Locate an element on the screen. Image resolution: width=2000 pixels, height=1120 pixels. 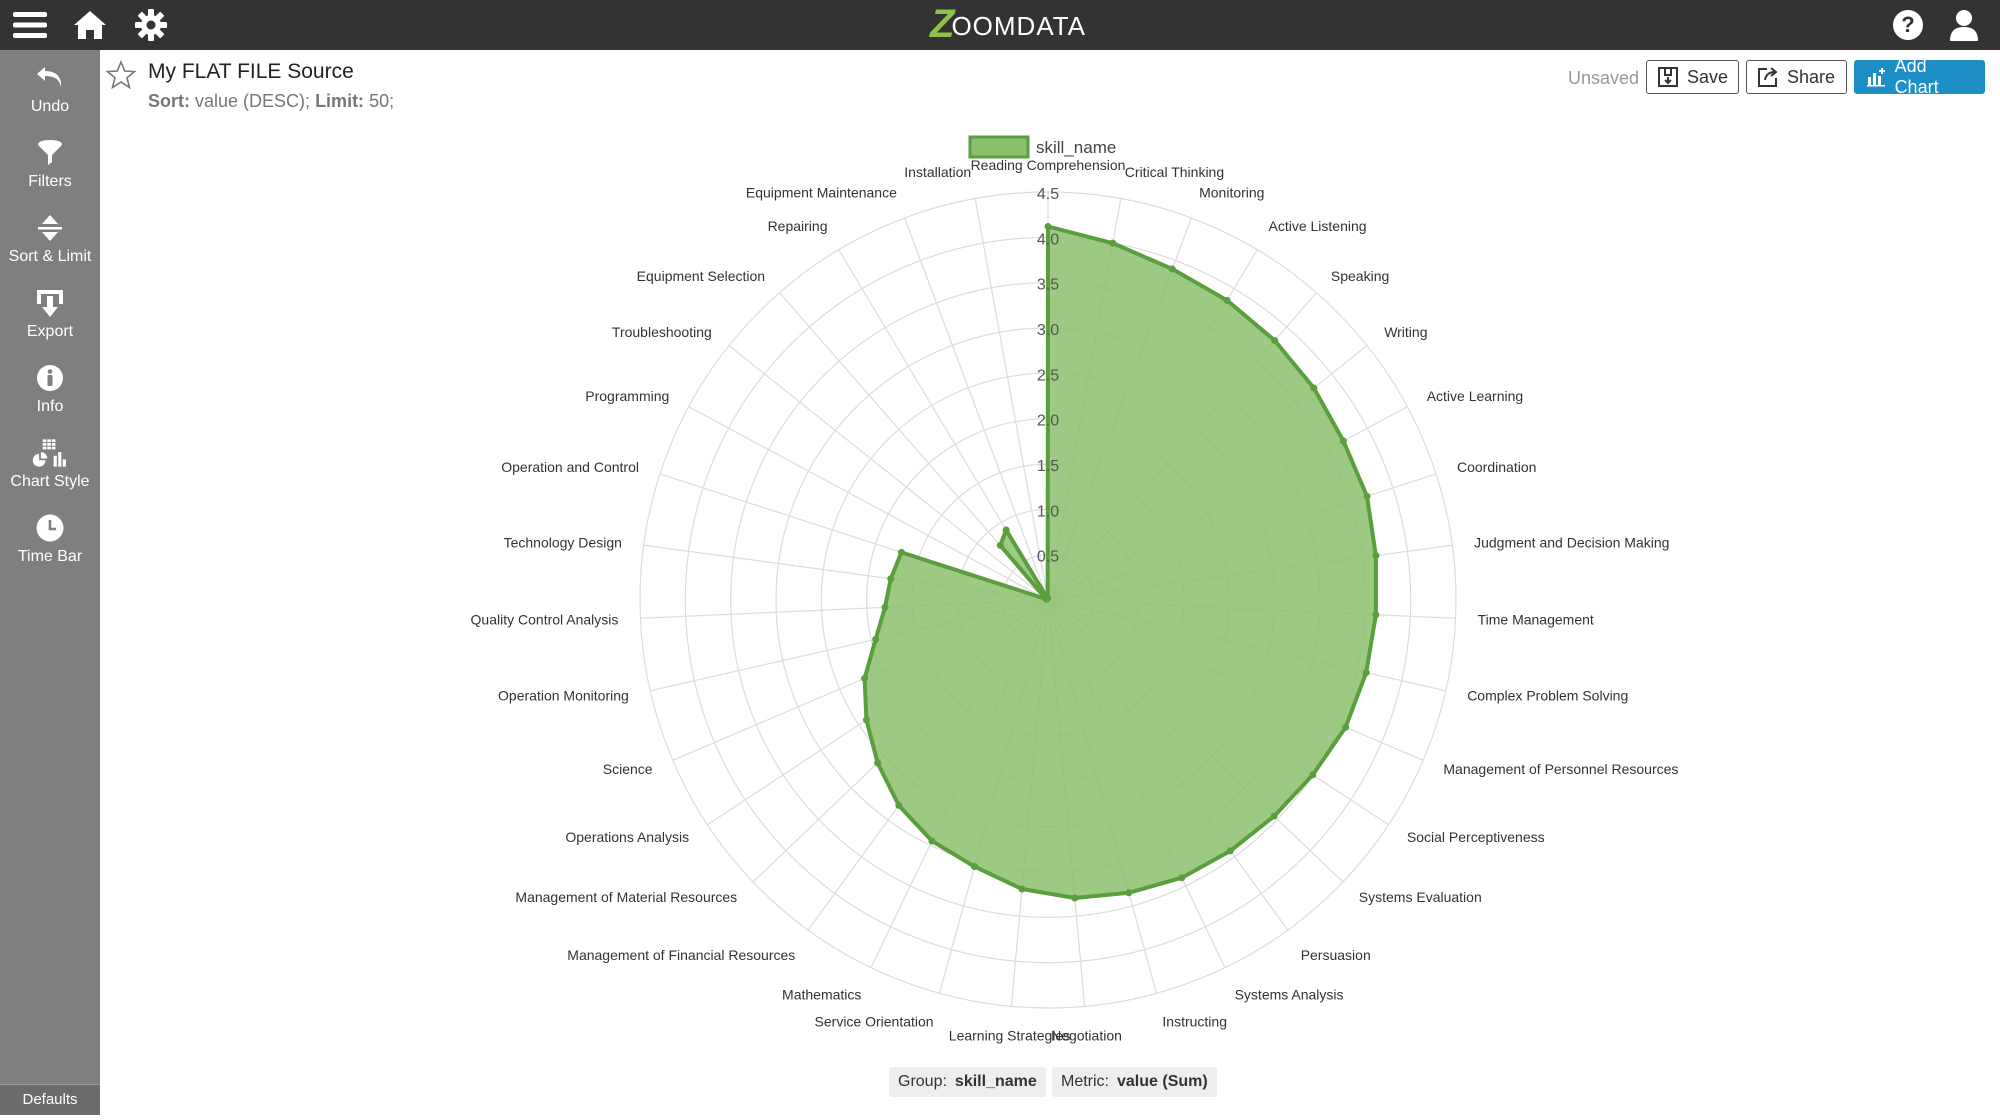
sort-icon is located at coordinates (50, 228).